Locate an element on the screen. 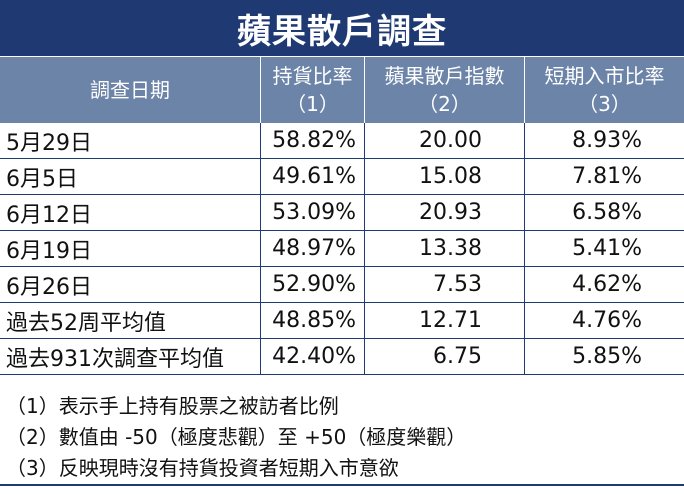  cell-date: 過去931次調查平均值 is located at coordinates (115, 359).